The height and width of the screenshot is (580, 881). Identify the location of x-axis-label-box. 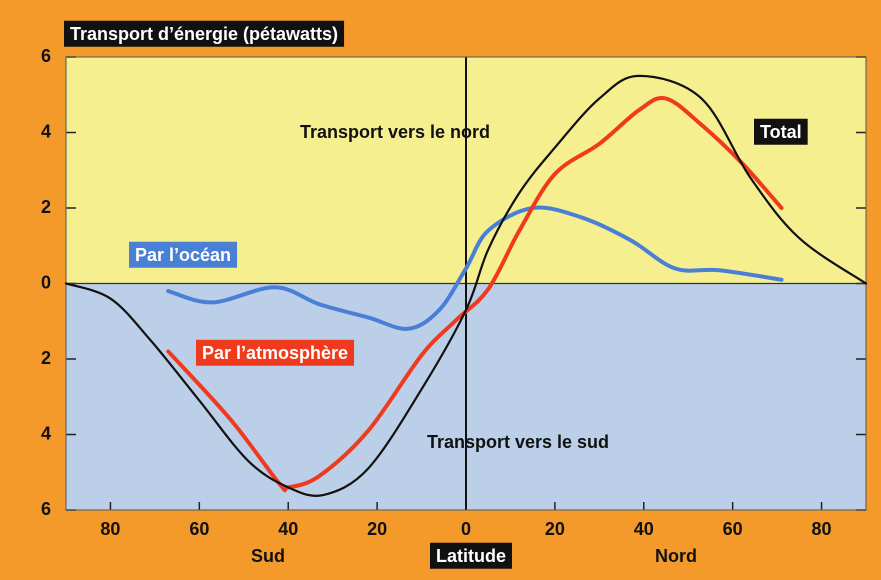
(471, 555).